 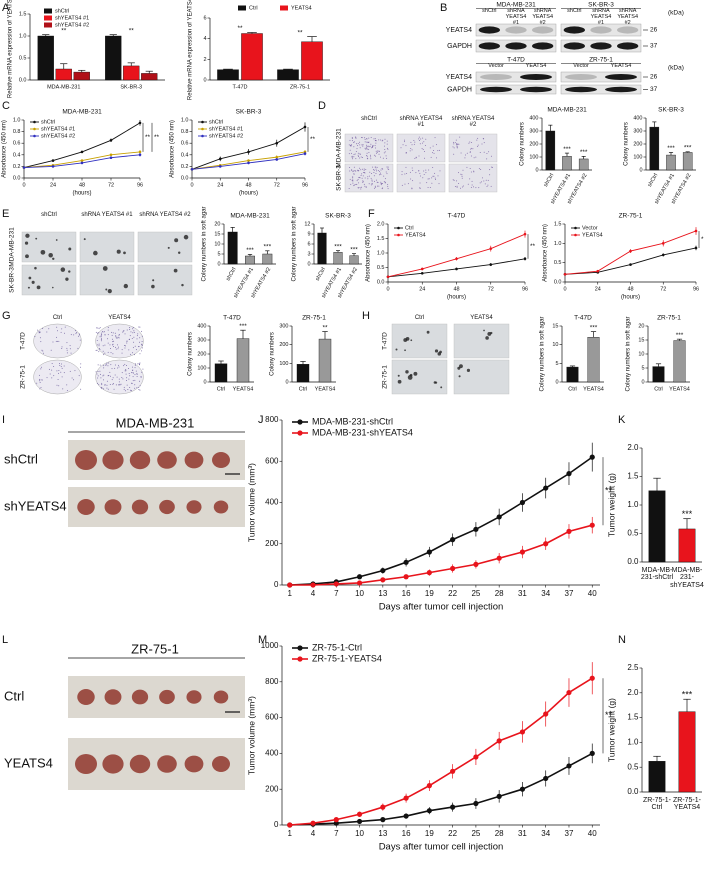 What do you see at coordinates (598, 289) in the screenshot?
I see `x-tick-label: 24` at bounding box center [598, 289].